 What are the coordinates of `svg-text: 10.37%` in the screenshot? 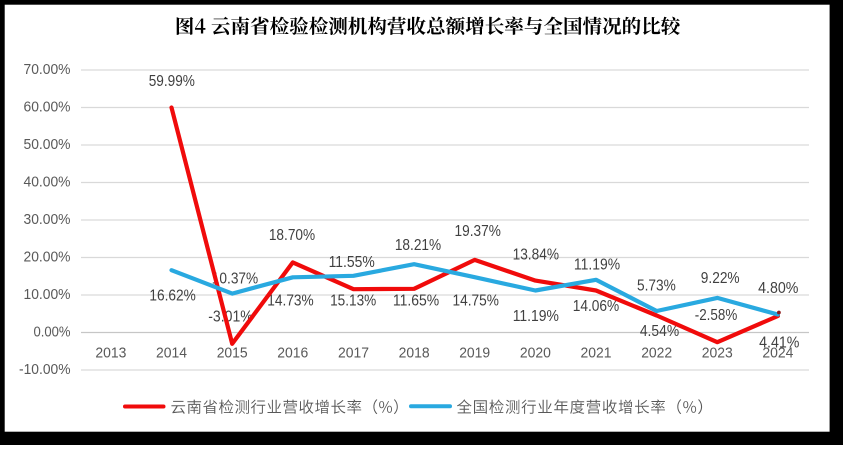 It's located at (235, 279).